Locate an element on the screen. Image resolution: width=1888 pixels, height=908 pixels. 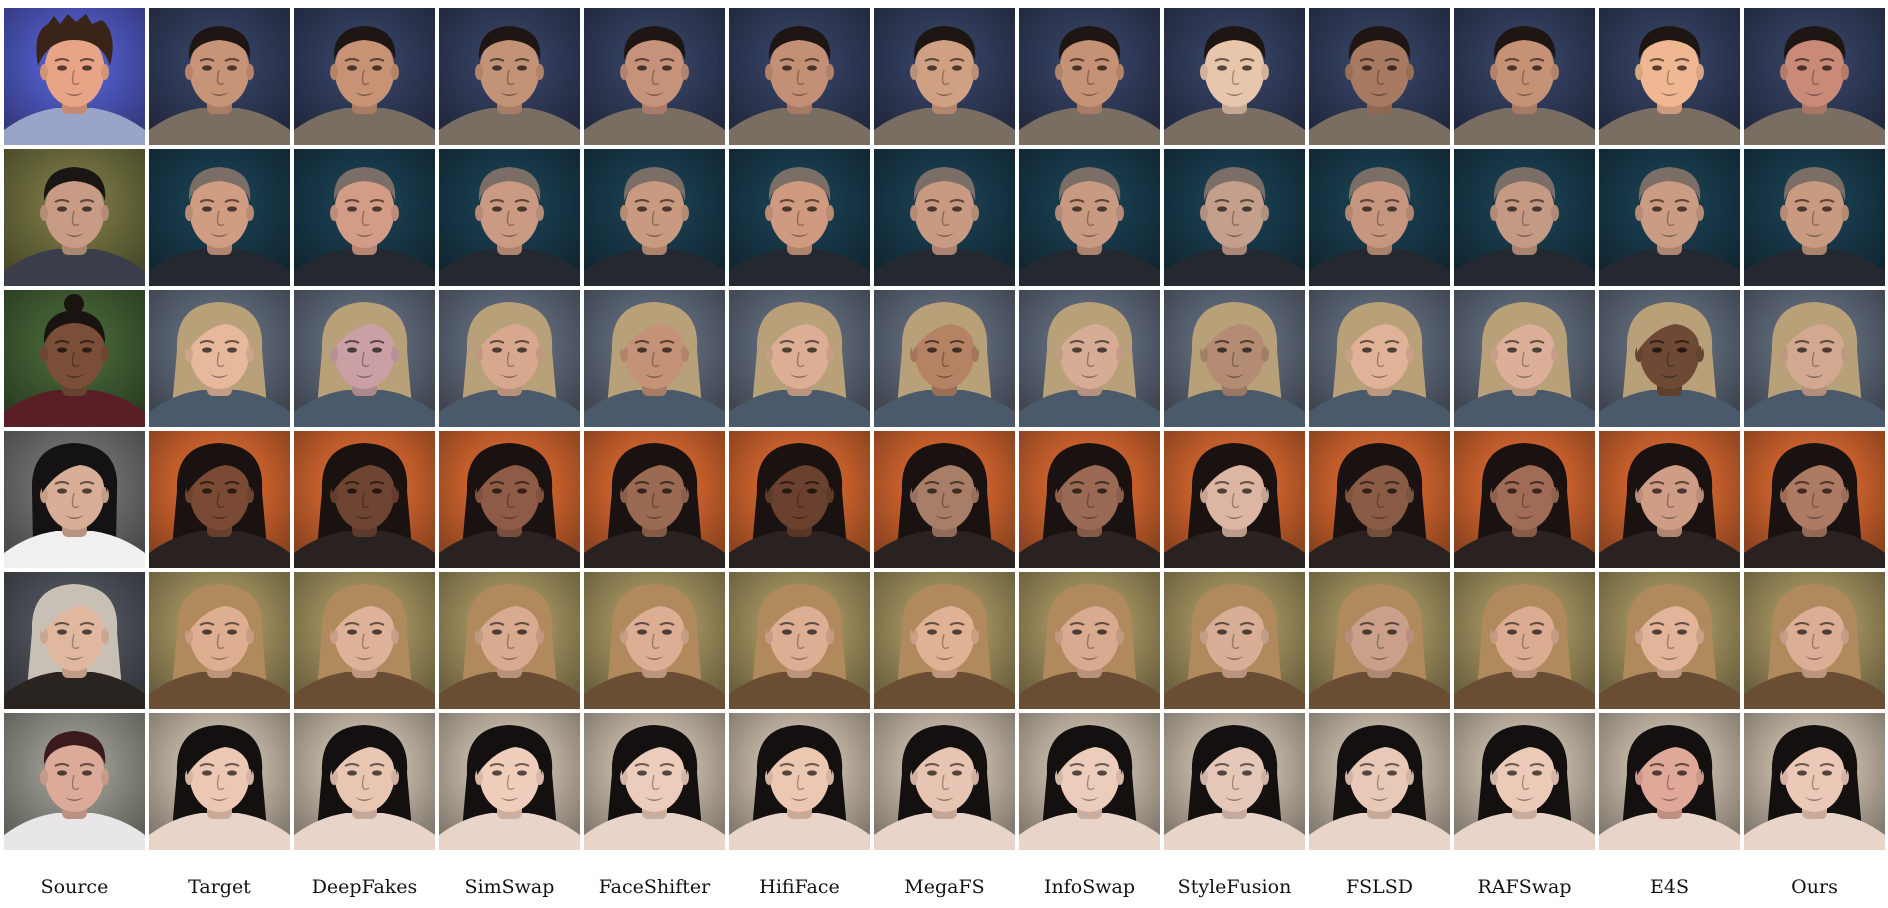
column-label-stylefusion: StyleFusion is located at coordinates (1234, 887).